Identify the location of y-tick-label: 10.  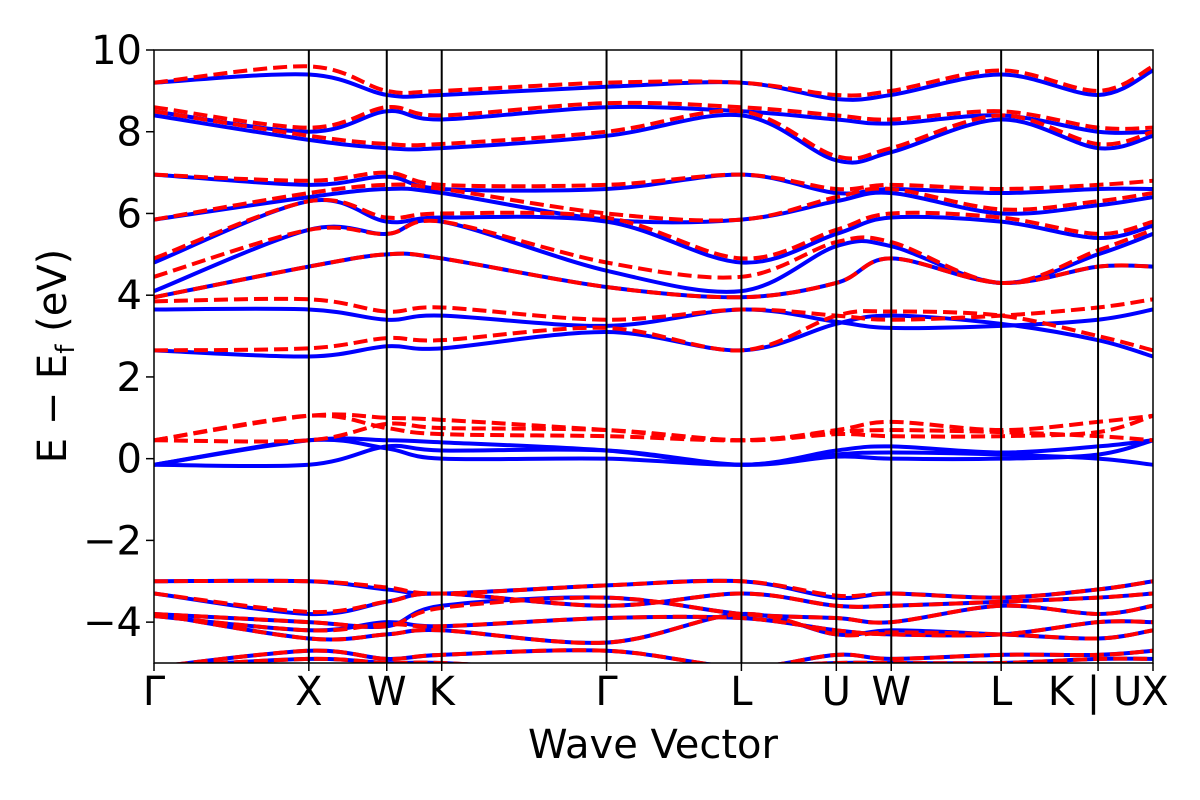
(116, 51).